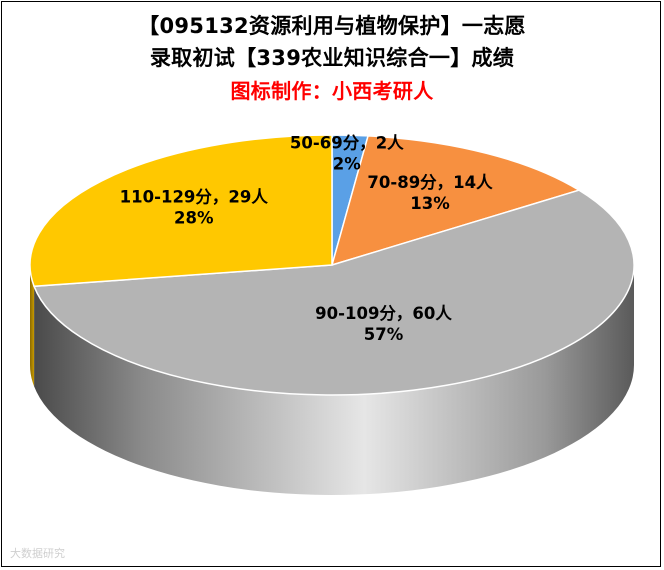  Describe the element at coordinates (384, 334) in the screenshot. I see `slice-percent-2: 57%` at that location.